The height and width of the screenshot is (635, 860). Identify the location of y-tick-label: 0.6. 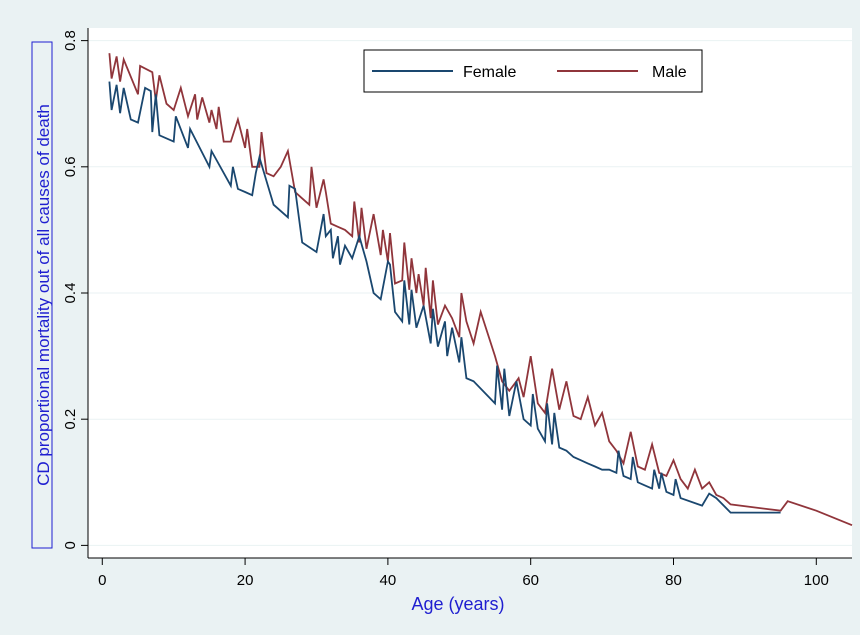
(70, 166).